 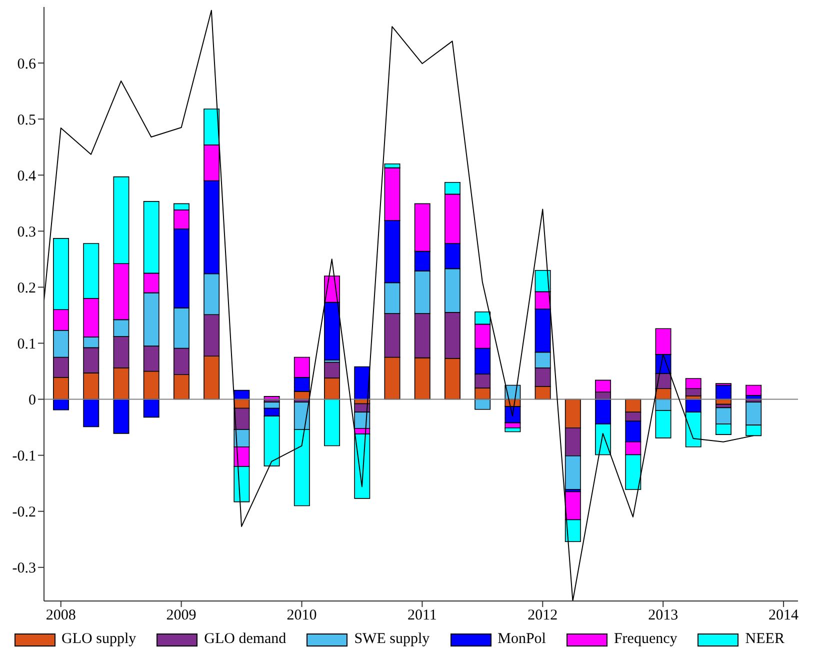 I want to click on x-tick-label: 2008, so click(x=61, y=616).